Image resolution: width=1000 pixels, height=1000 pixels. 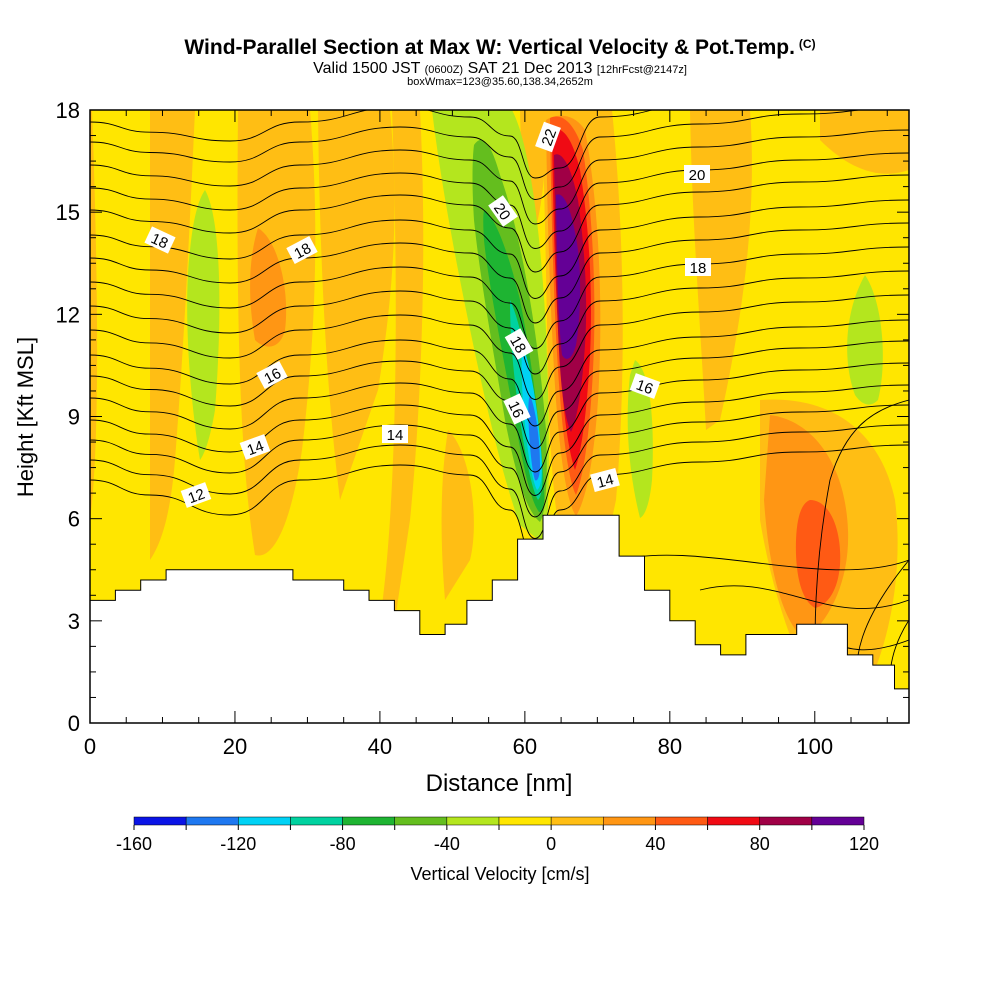 I want to click on isentrope-label: 16, so click(x=517, y=409).